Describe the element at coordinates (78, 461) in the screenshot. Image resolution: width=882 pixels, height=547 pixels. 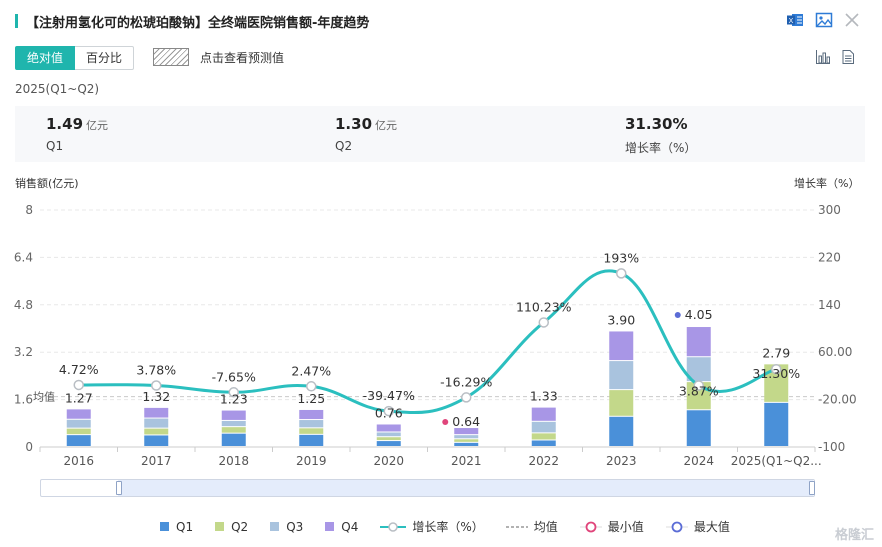
I see `x-tick-label: 2016` at that location.